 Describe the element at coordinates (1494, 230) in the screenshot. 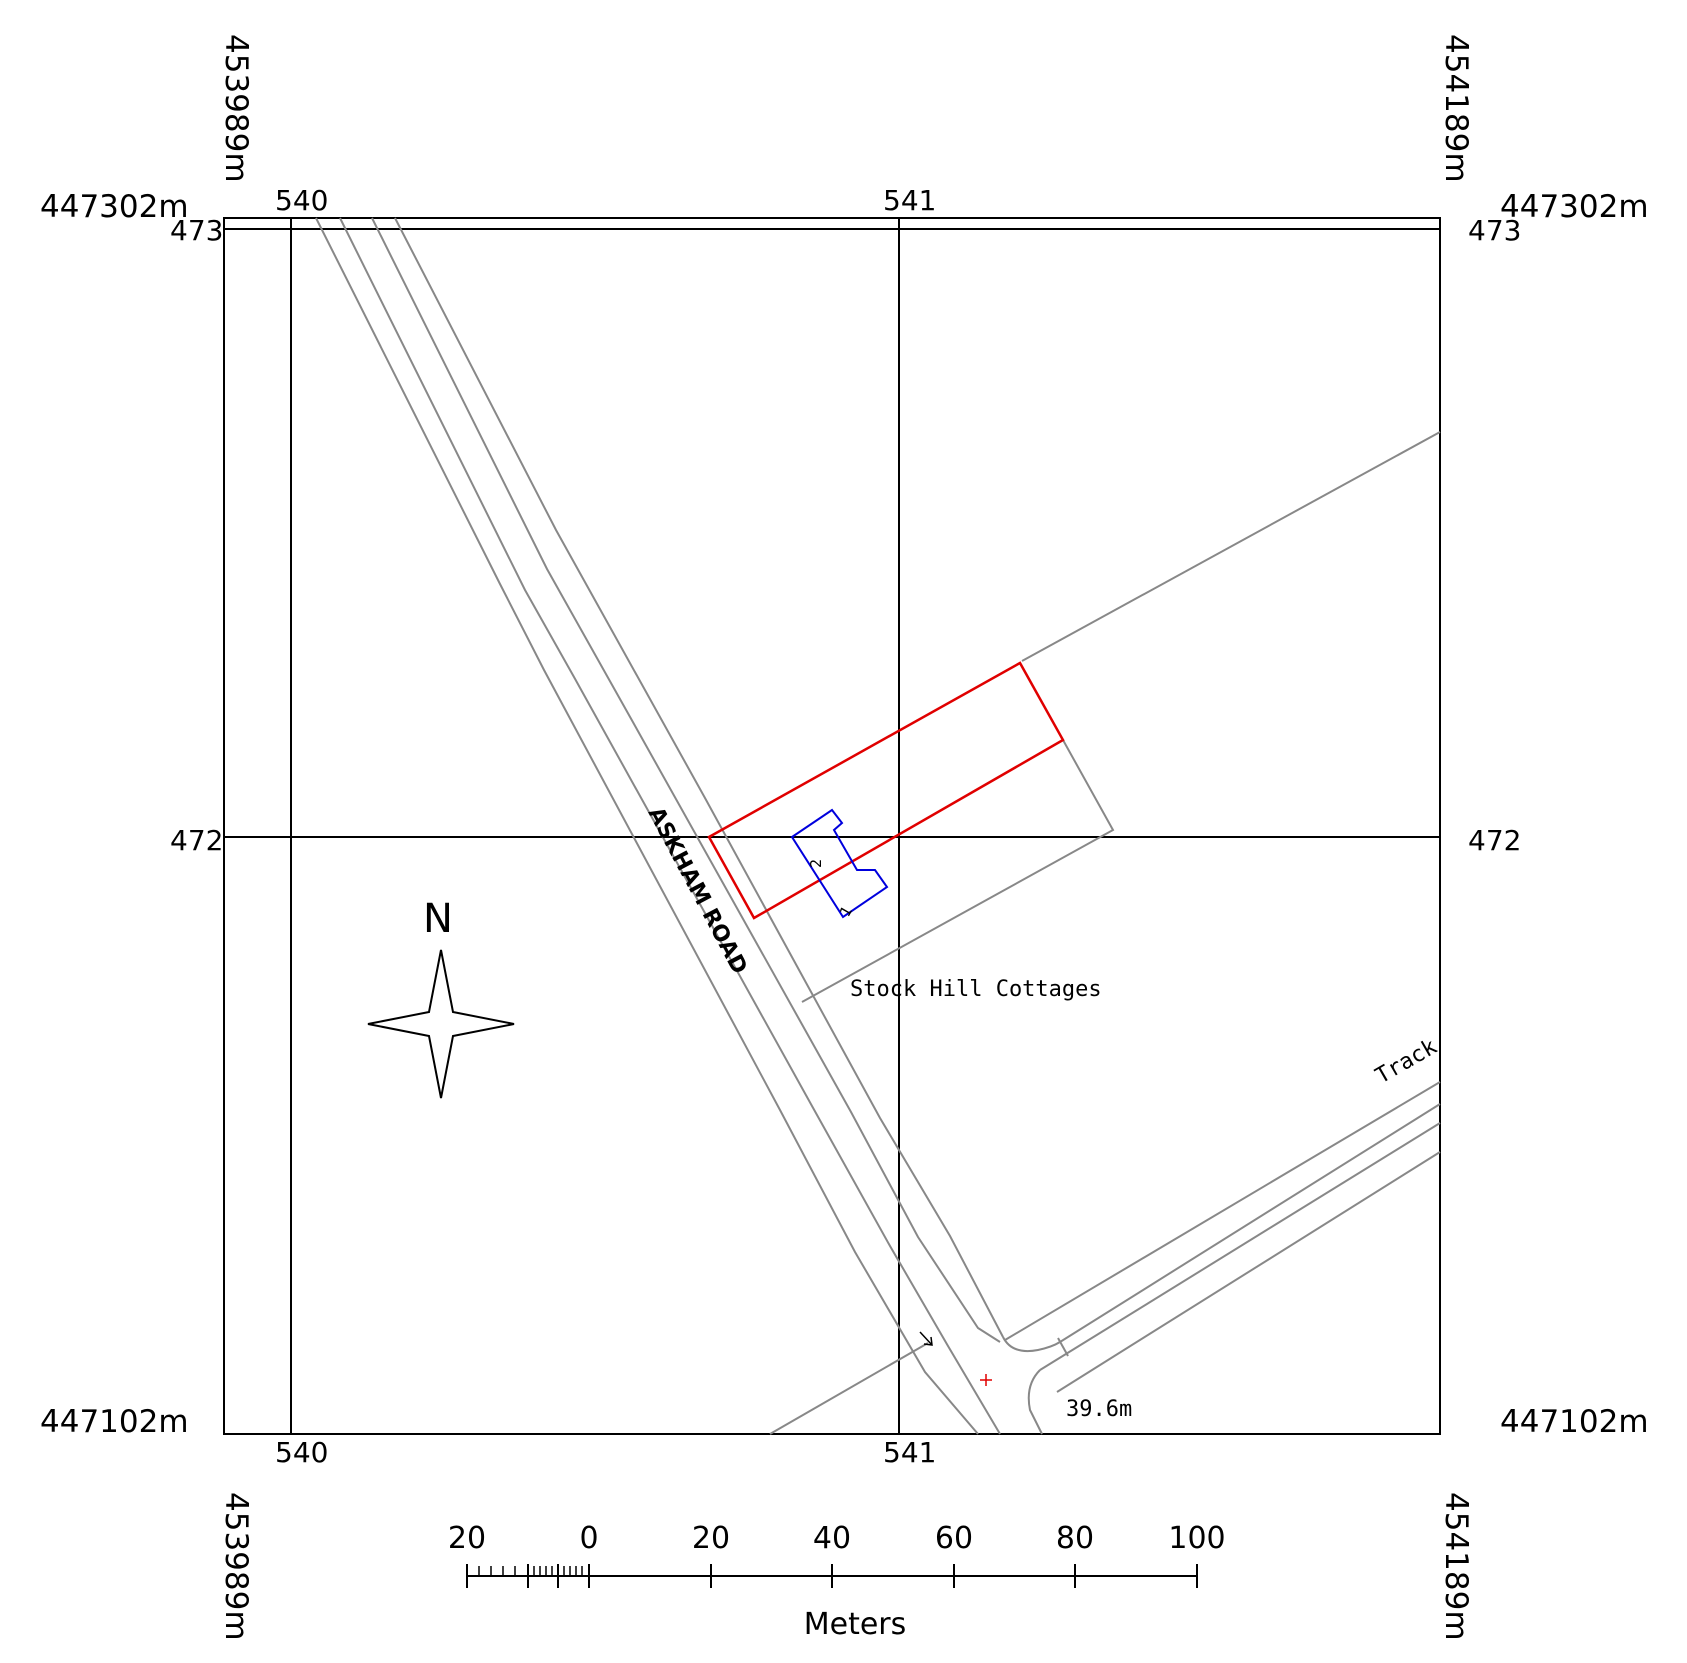

I see `grid-label-473-right: 473` at that location.